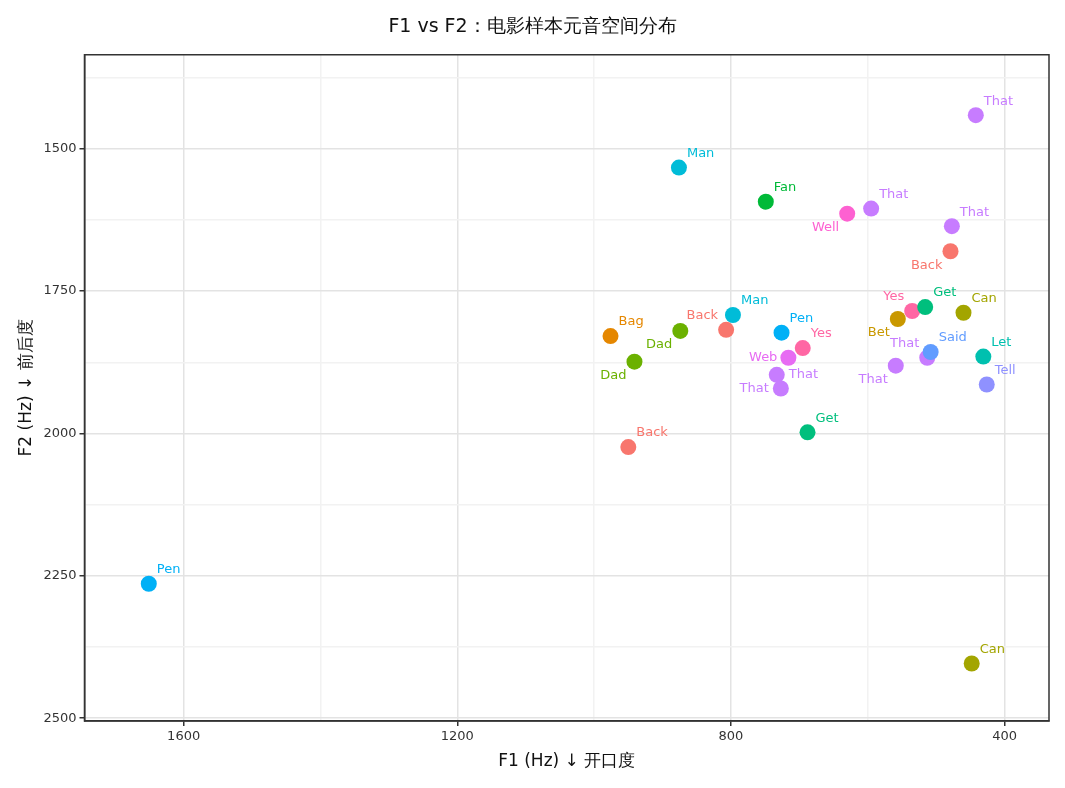  What do you see at coordinates (926, 264) in the screenshot?
I see `series-label: Back` at bounding box center [926, 264].